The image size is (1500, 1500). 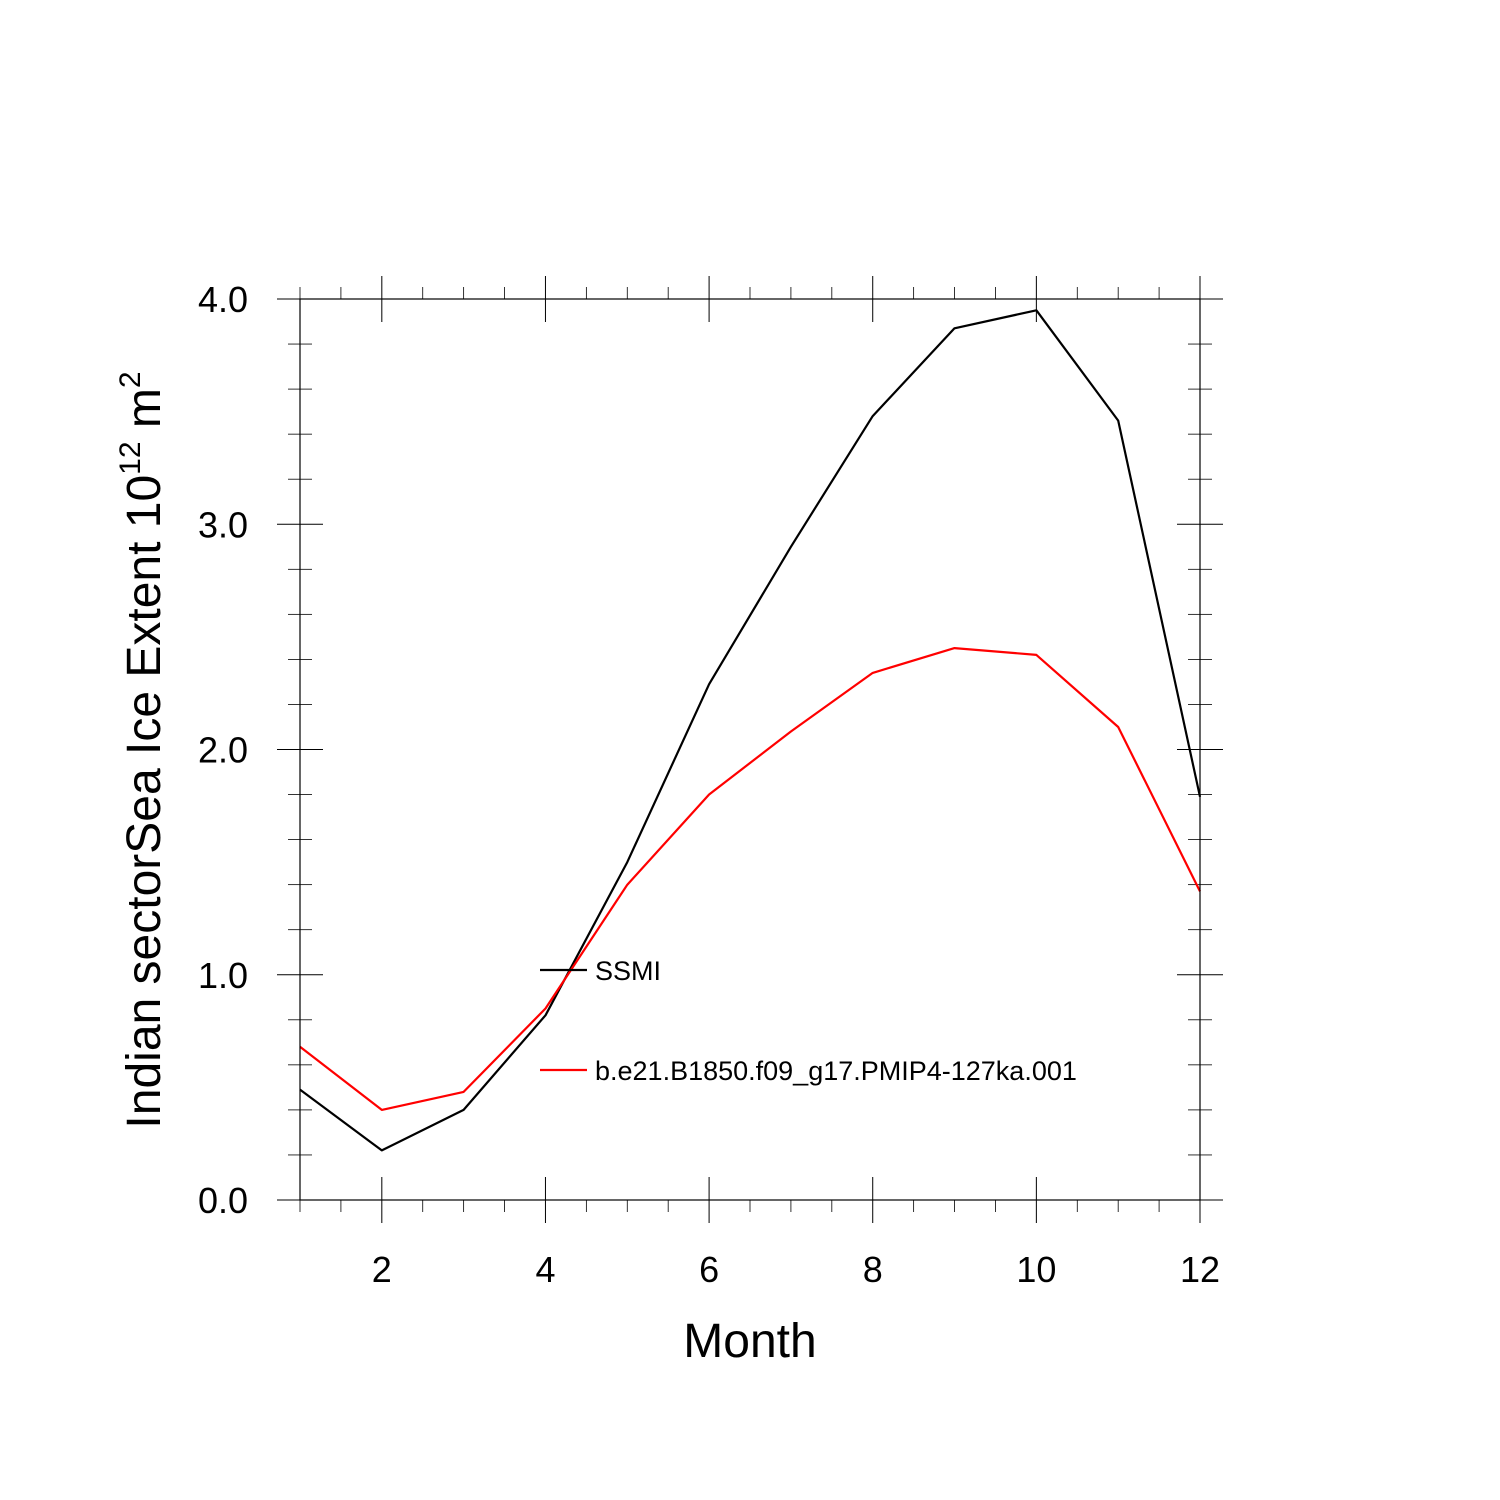 What do you see at coordinates (1036, 1269) in the screenshot?
I see `x-tick-label: 10` at bounding box center [1036, 1269].